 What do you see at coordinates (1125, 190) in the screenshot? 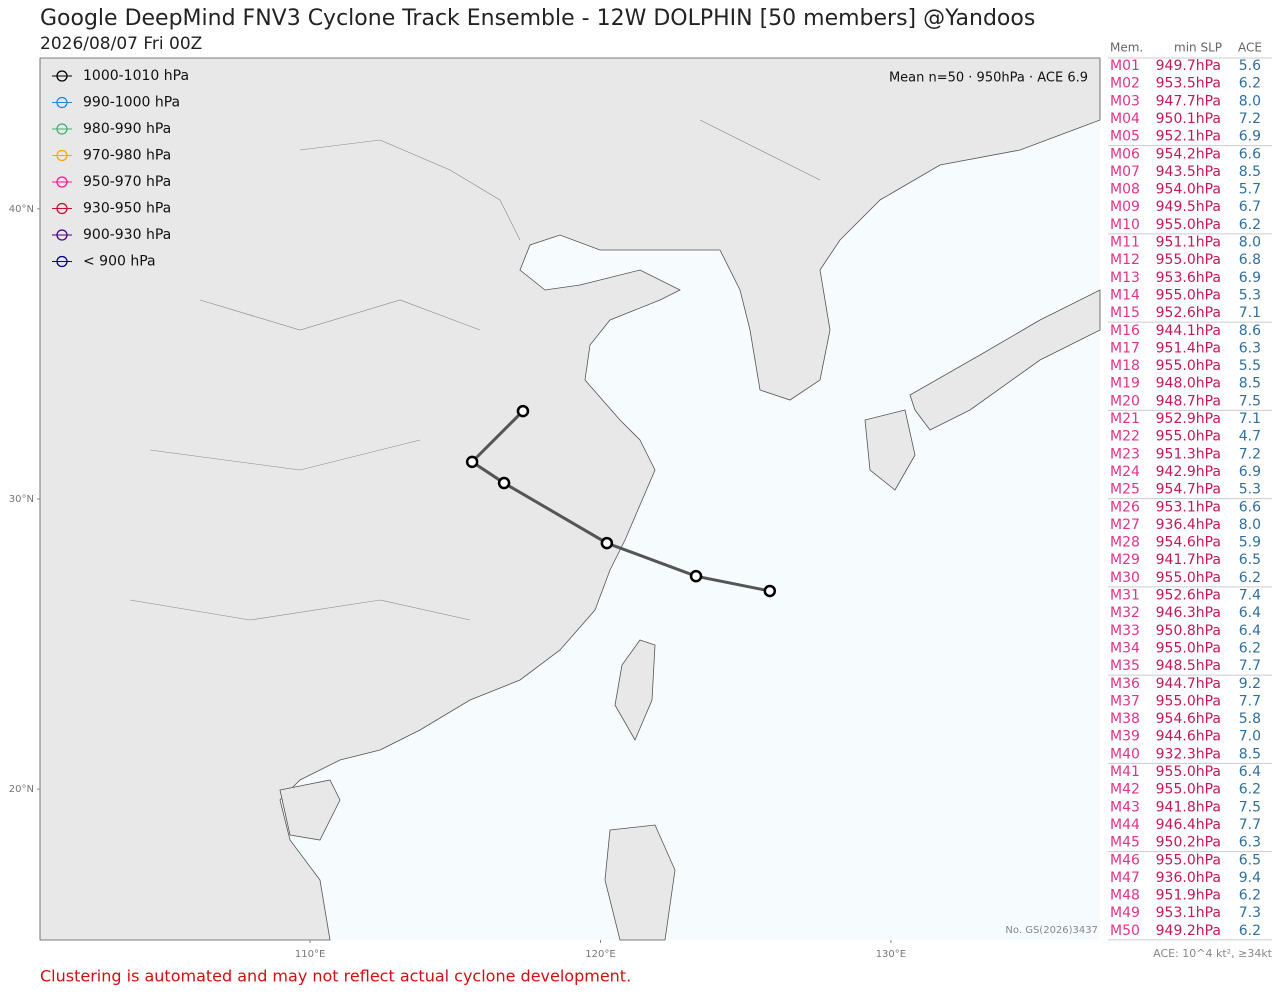
I see `table-cell: M08` at bounding box center [1125, 190].